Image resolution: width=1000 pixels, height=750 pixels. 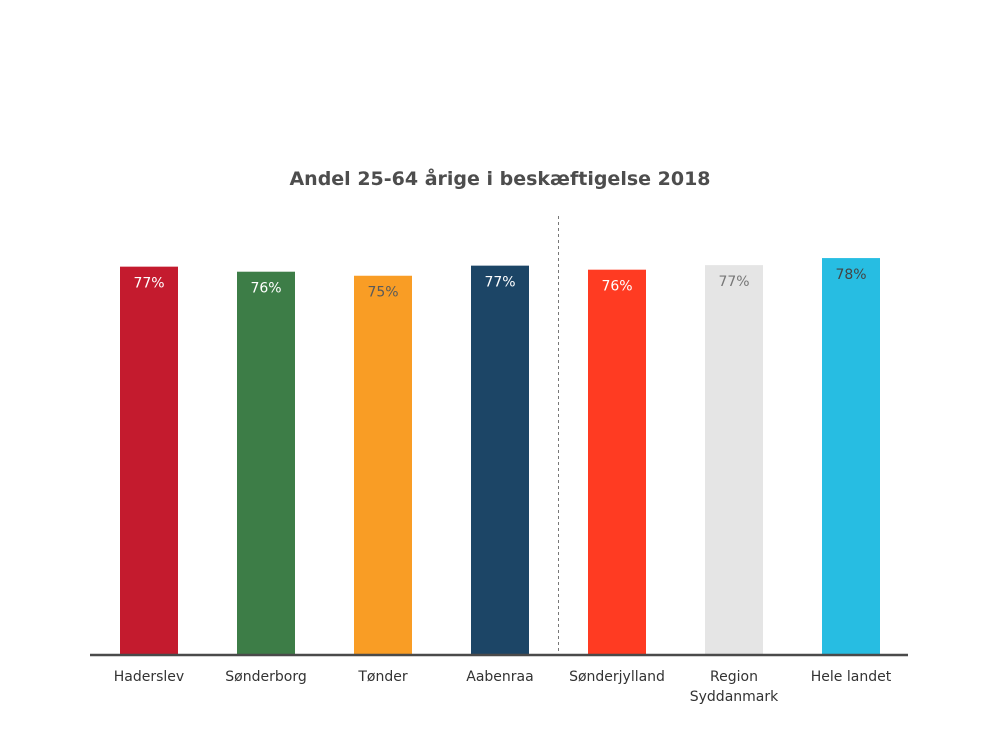 I want to click on data-label: 75%, so click(x=382, y=293).